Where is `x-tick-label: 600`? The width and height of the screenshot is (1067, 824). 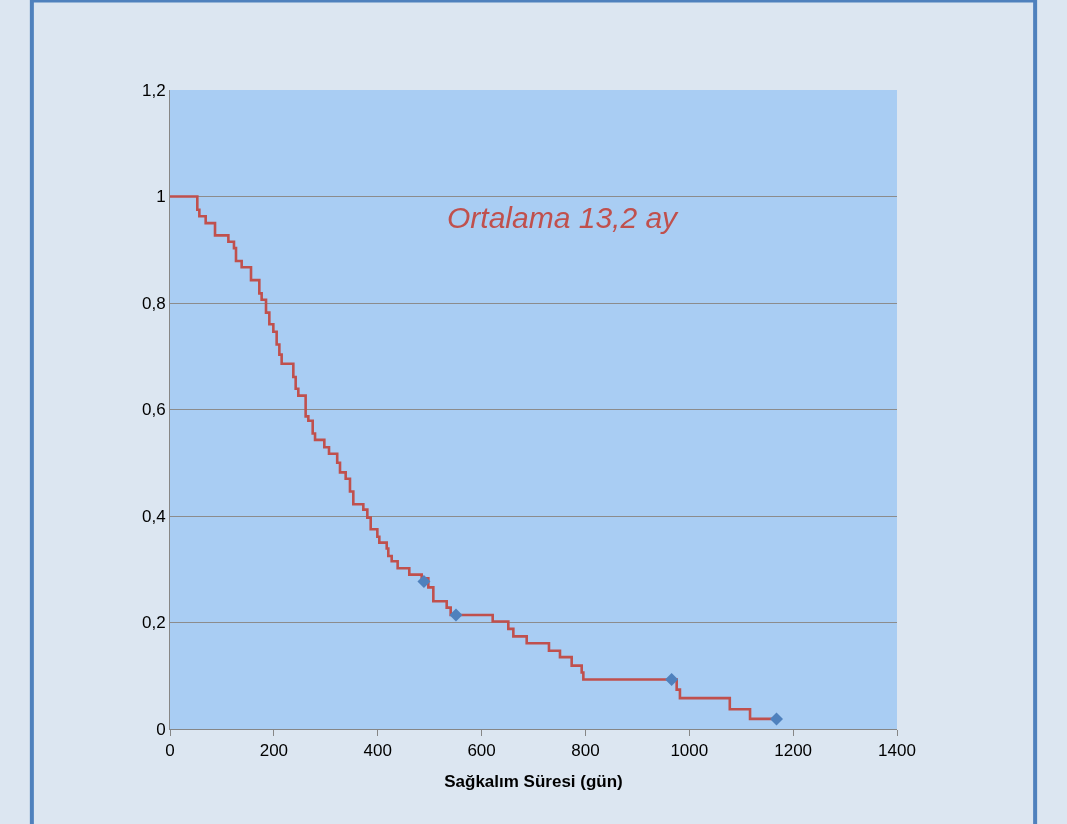
x-tick-label: 600 is located at coordinates (481, 751).